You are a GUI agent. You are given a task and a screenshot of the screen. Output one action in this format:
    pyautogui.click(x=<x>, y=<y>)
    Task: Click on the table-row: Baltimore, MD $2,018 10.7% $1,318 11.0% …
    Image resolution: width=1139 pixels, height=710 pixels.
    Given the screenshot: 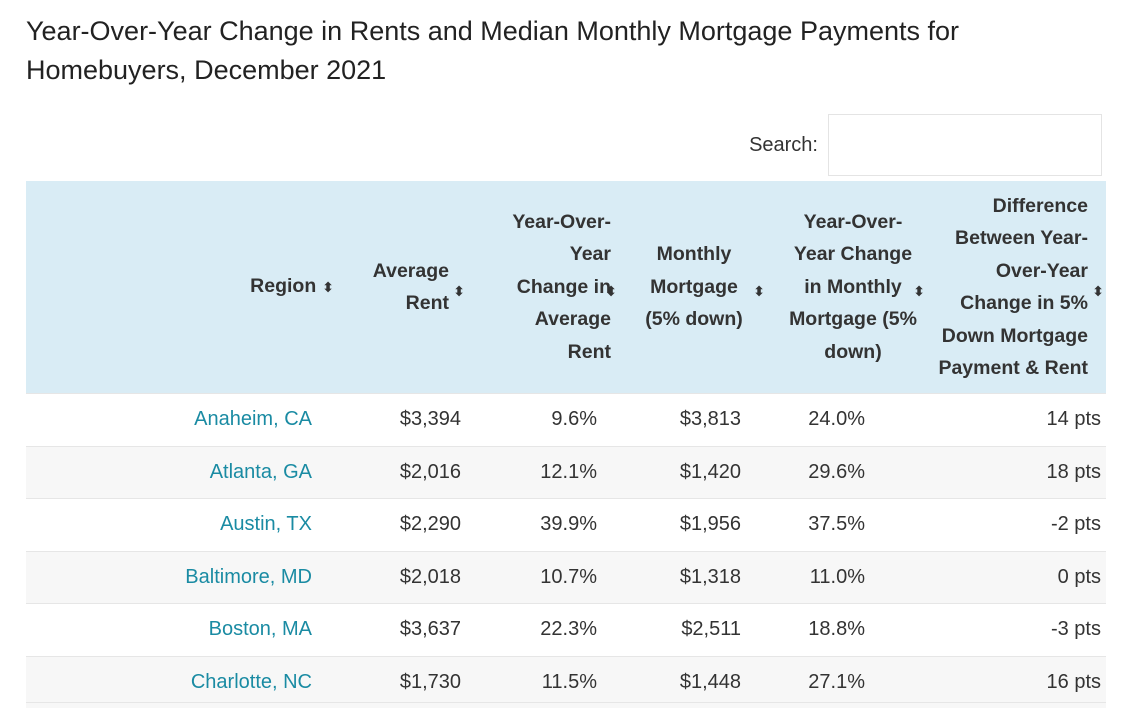 What is the action you would take?
    pyautogui.click(x=566, y=577)
    